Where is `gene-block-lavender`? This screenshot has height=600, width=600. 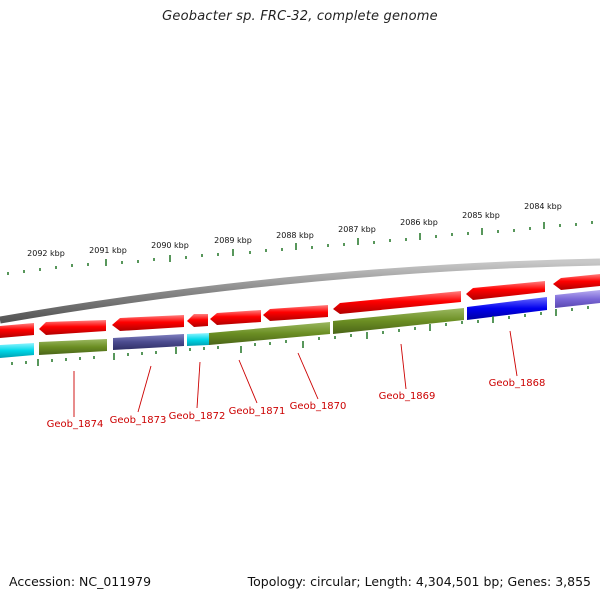 gene-block-lavender is located at coordinates (577, 299).